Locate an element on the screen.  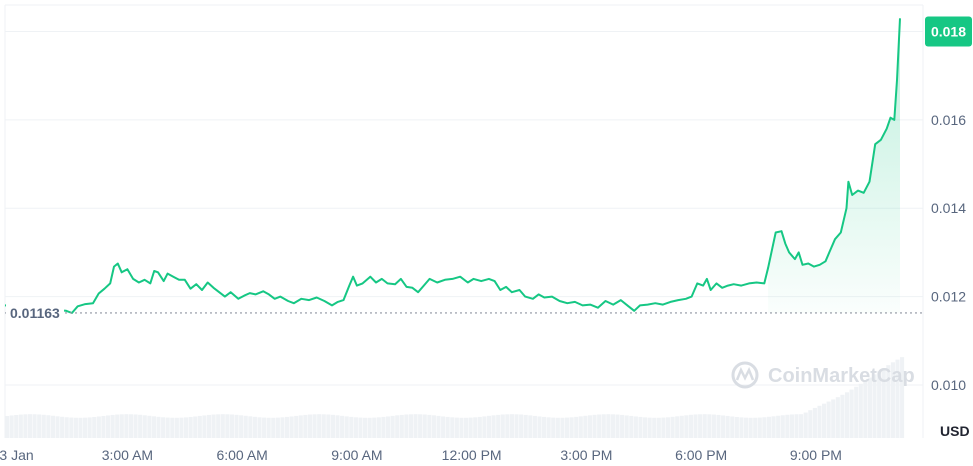
x-tick-label: 6:00 PM is located at coordinates (701, 455).